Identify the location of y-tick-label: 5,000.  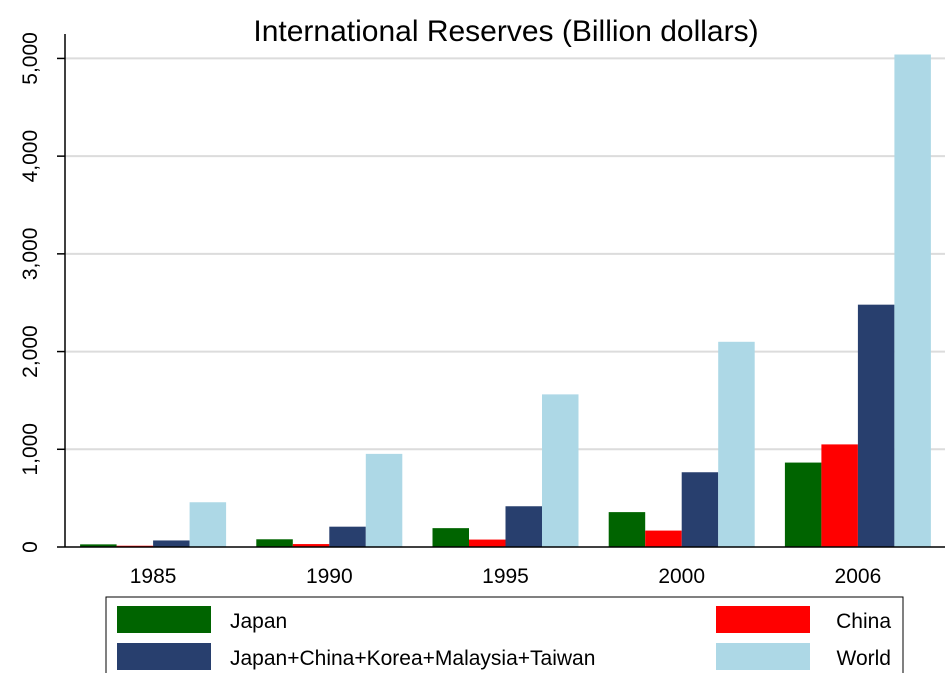
(30, 58).